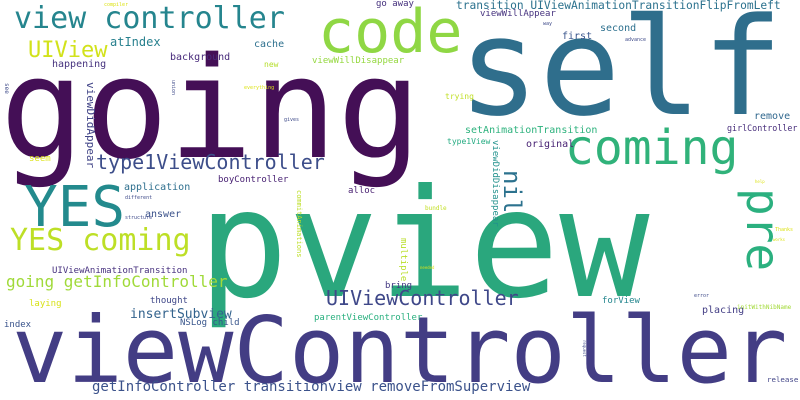 This screenshot has width=800, height=400. I want to click on word-uiview: UIView, so click(68, 50).